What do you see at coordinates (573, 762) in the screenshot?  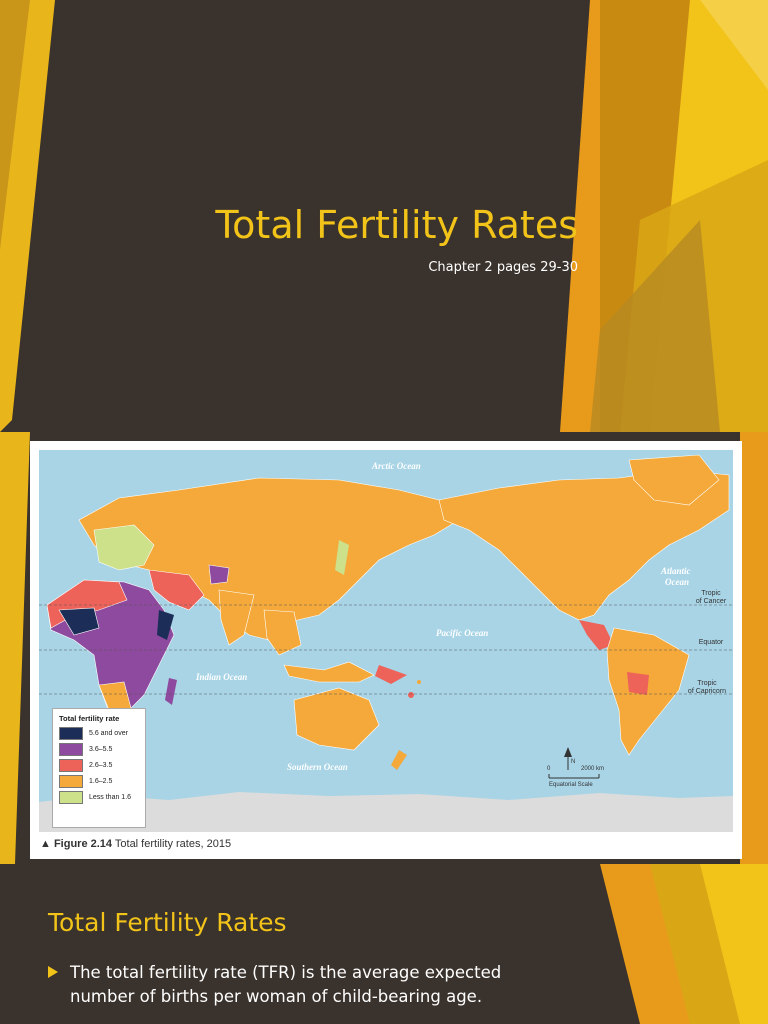 I see `north-label: N` at bounding box center [573, 762].